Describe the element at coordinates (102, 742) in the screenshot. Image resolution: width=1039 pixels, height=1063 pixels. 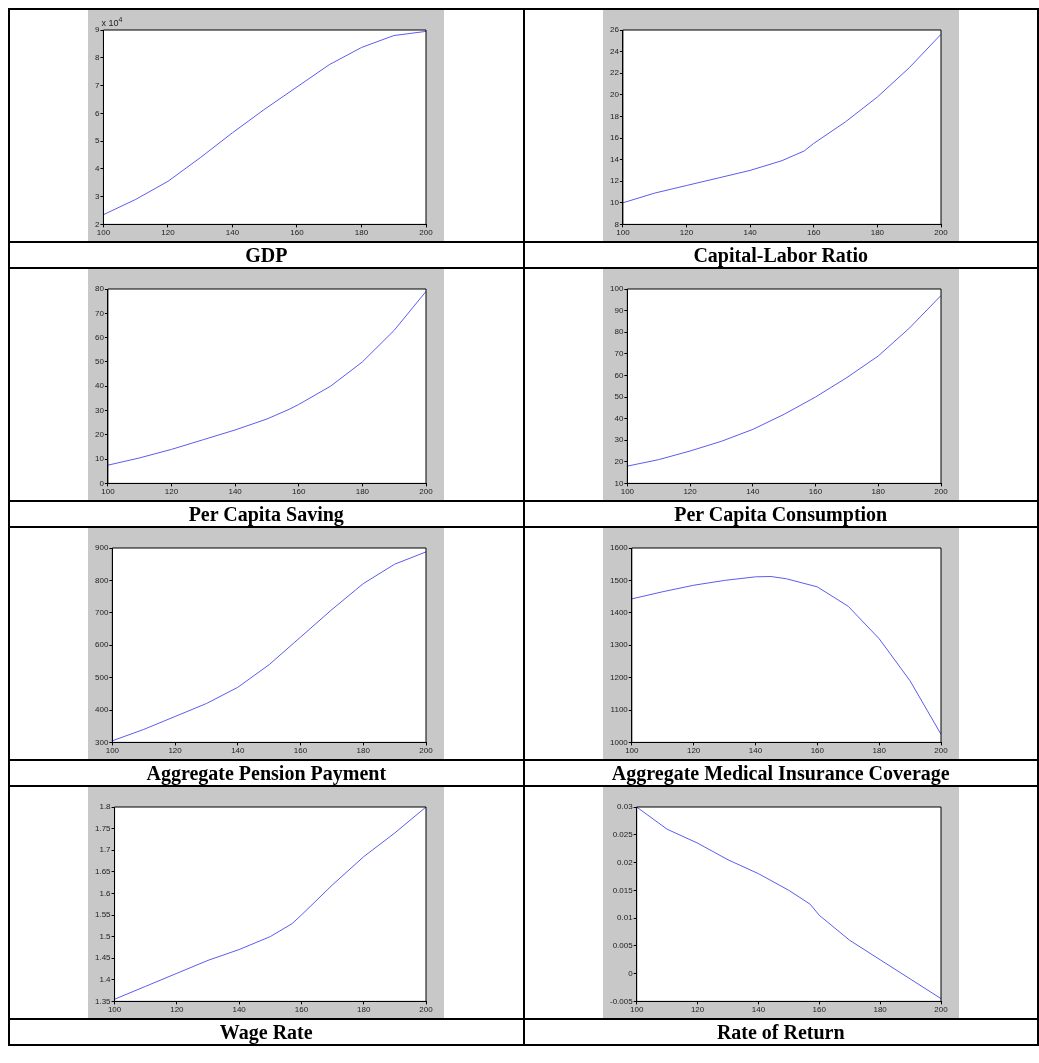
I see `y-tick-label: 300` at that location.